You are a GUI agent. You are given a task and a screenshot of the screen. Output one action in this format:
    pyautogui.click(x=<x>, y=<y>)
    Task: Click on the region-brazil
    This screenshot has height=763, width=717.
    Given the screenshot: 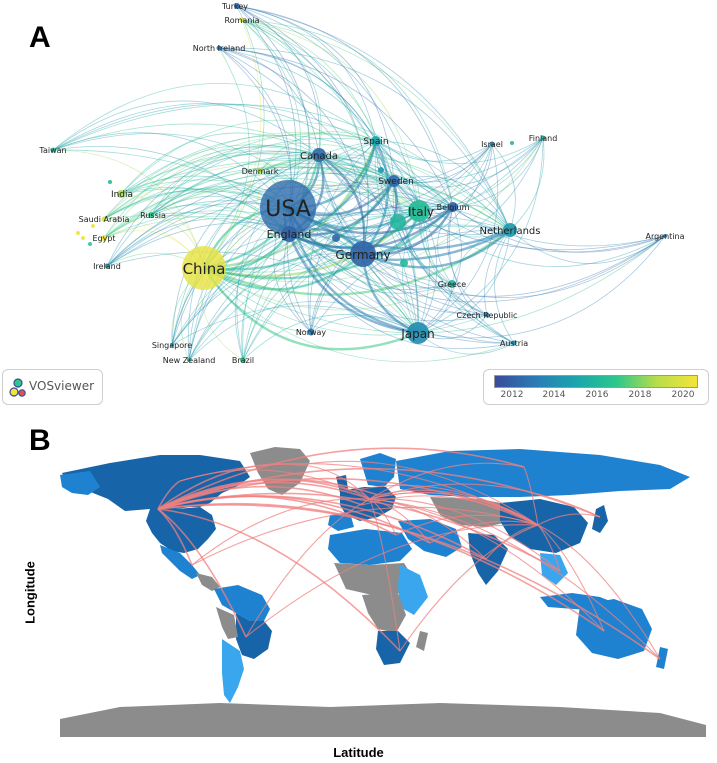 What is the action you would take?
    pyautogui.click(x=254, y=636)
    